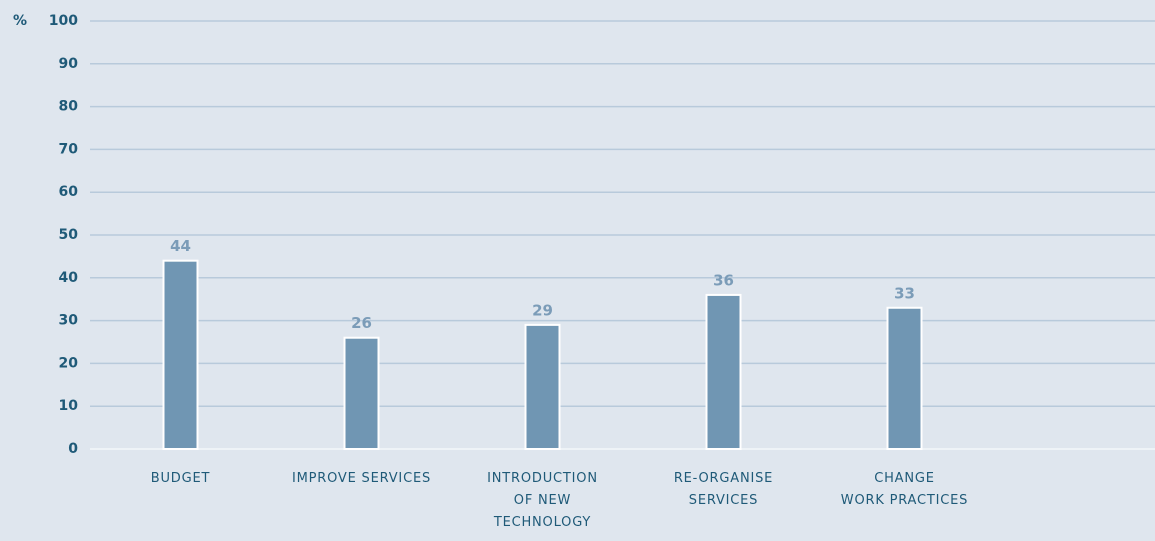 The image size is (1155, 541). I want to click on y-tick-label: 70, so click(69, 149).